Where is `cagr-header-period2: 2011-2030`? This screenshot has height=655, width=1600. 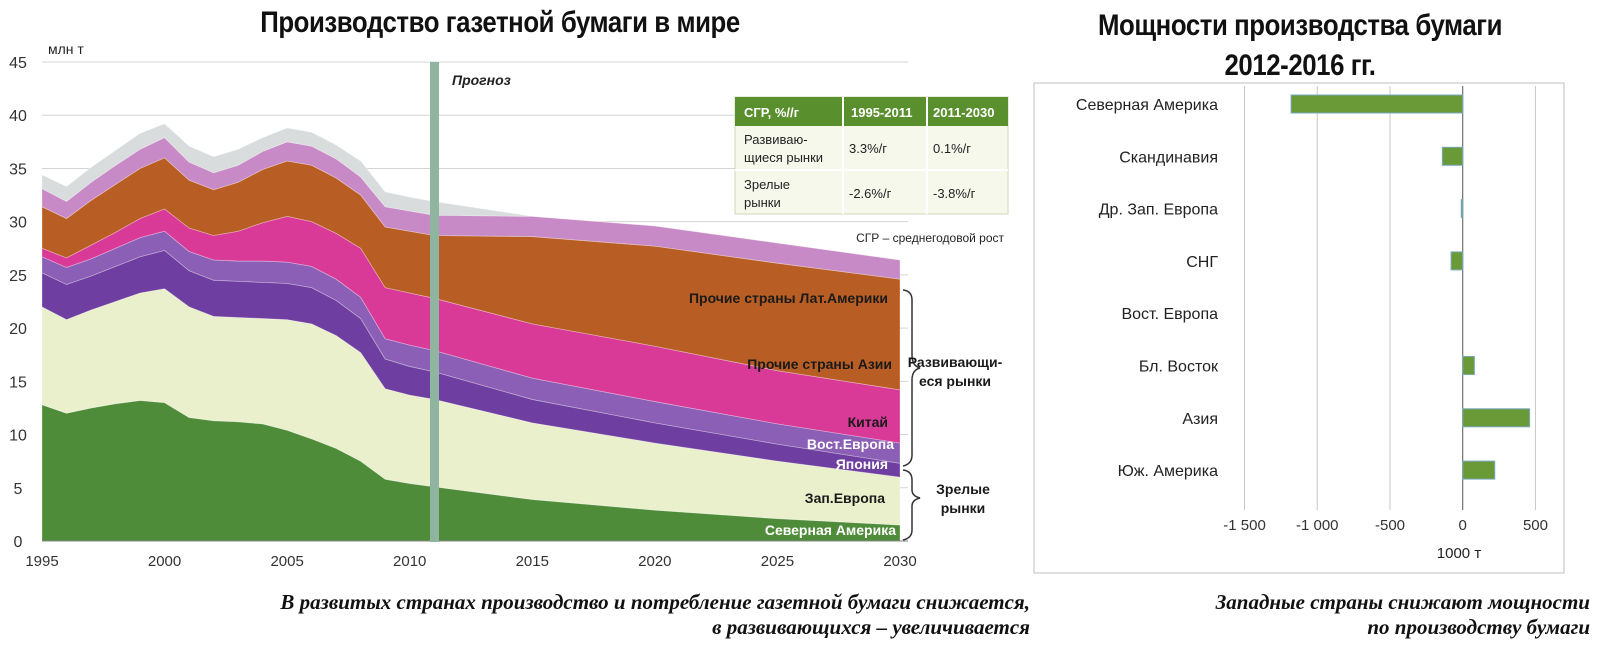
cagr-header-period2: 2011-2030 is located at coordinates (963, 112).